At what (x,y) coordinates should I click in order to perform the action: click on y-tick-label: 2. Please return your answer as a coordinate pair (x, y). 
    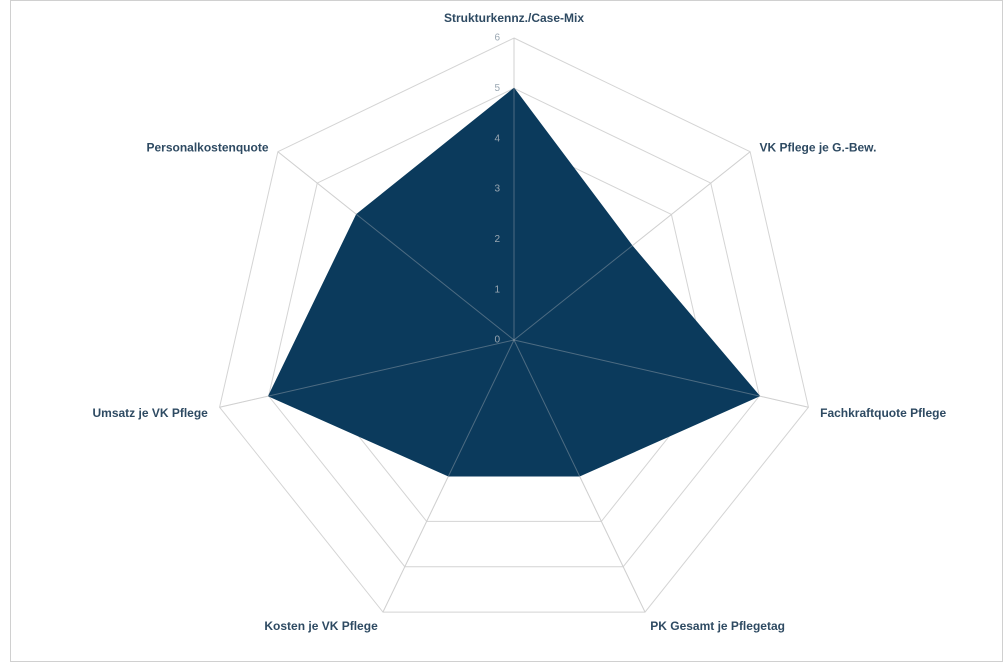
    Looking at the image, I should click on (497, 239).